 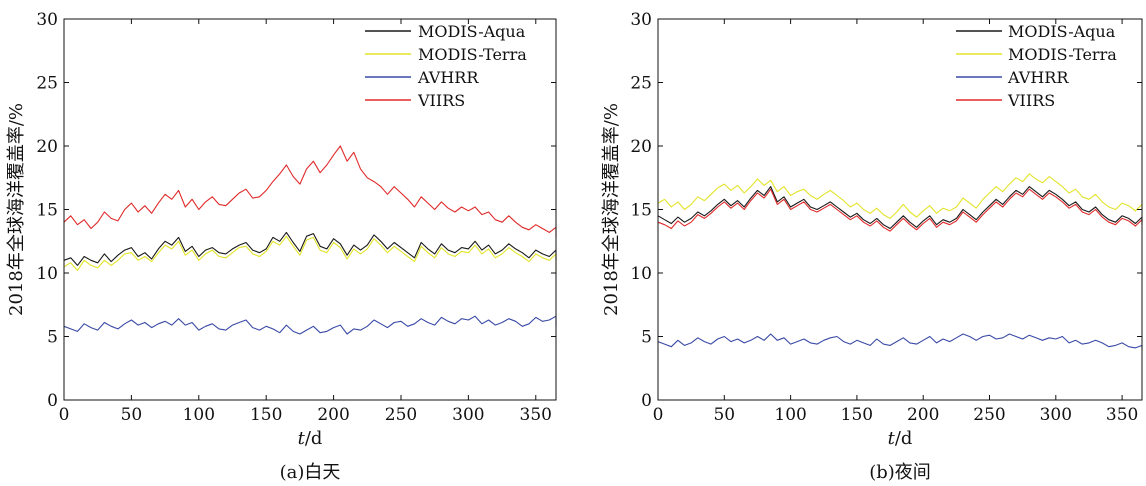 What do you see at coordinates (900, 472) in the screenshot?
I see `panel-caption: (b)夜间` at bounding box center [900, 472].